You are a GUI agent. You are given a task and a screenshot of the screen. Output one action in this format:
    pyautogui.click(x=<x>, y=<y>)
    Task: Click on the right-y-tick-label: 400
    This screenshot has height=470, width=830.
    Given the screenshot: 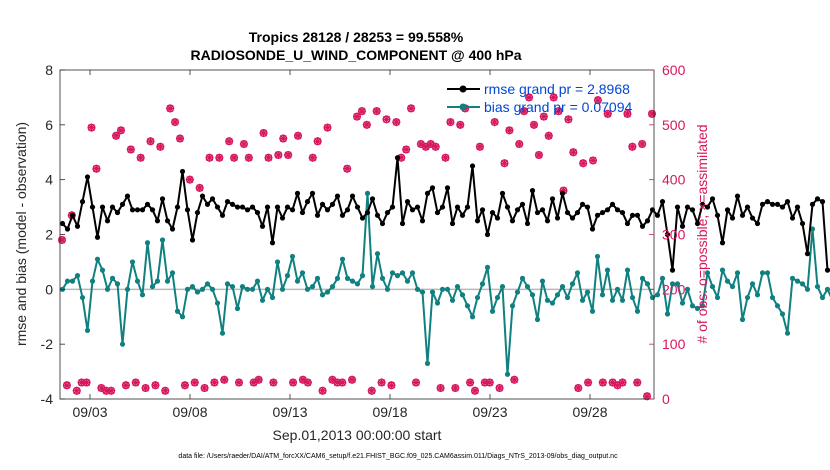 What is the action you would take?
    pyautogui.click(x=674, y=180)
    